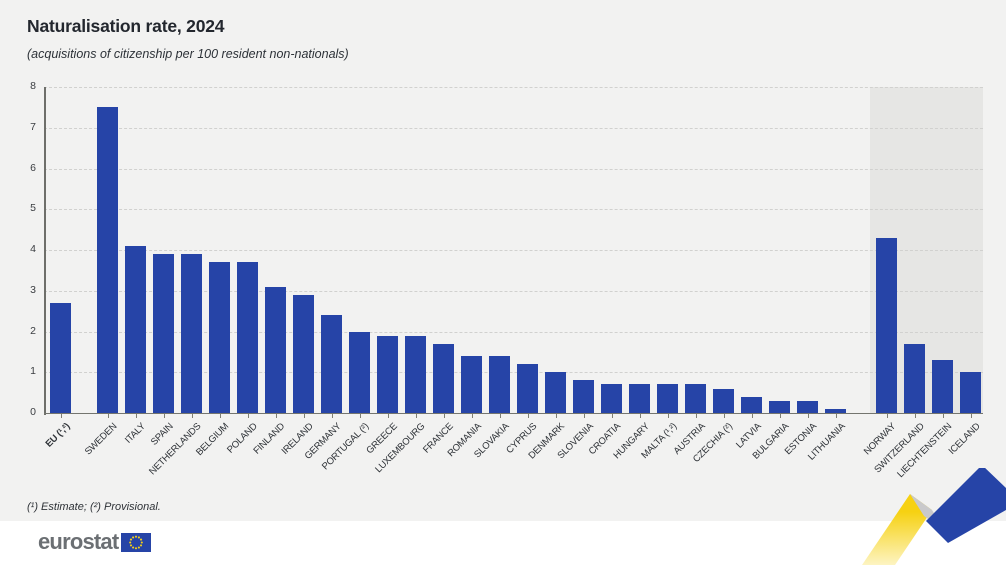 The image size is (1006, 565). What do you see at coordinates (126, 26) in the screenshot?
I see `page-title: Naturalisation rate, 2024` at bounding box center [126, 26].